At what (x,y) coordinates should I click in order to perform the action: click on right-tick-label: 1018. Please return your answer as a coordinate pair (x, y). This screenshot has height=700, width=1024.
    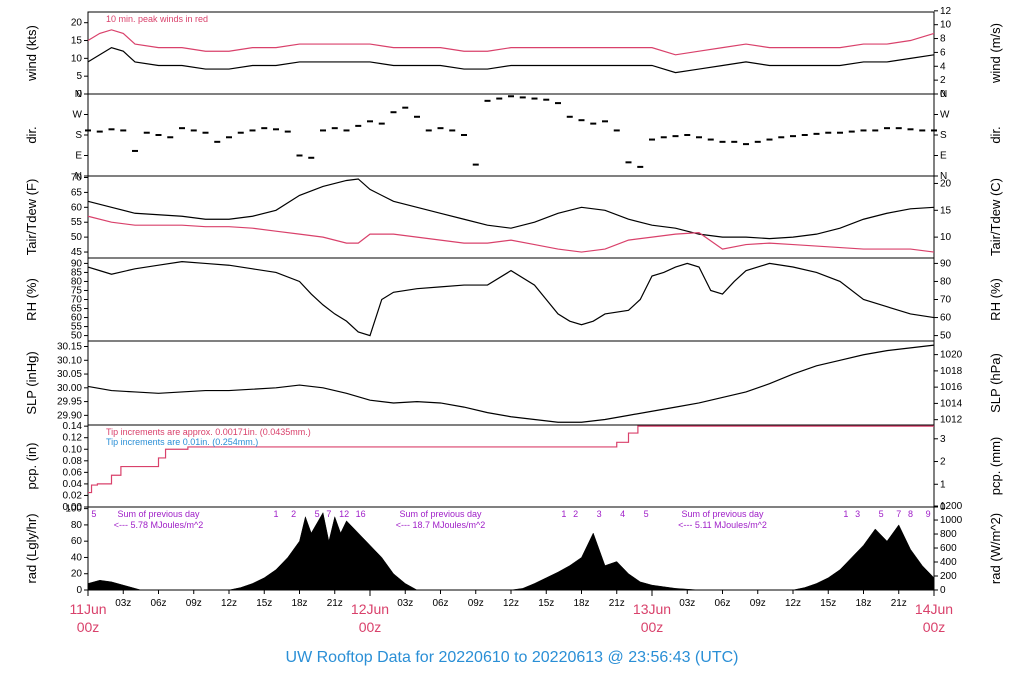
    Looking at the image, I should click on (951, 371).